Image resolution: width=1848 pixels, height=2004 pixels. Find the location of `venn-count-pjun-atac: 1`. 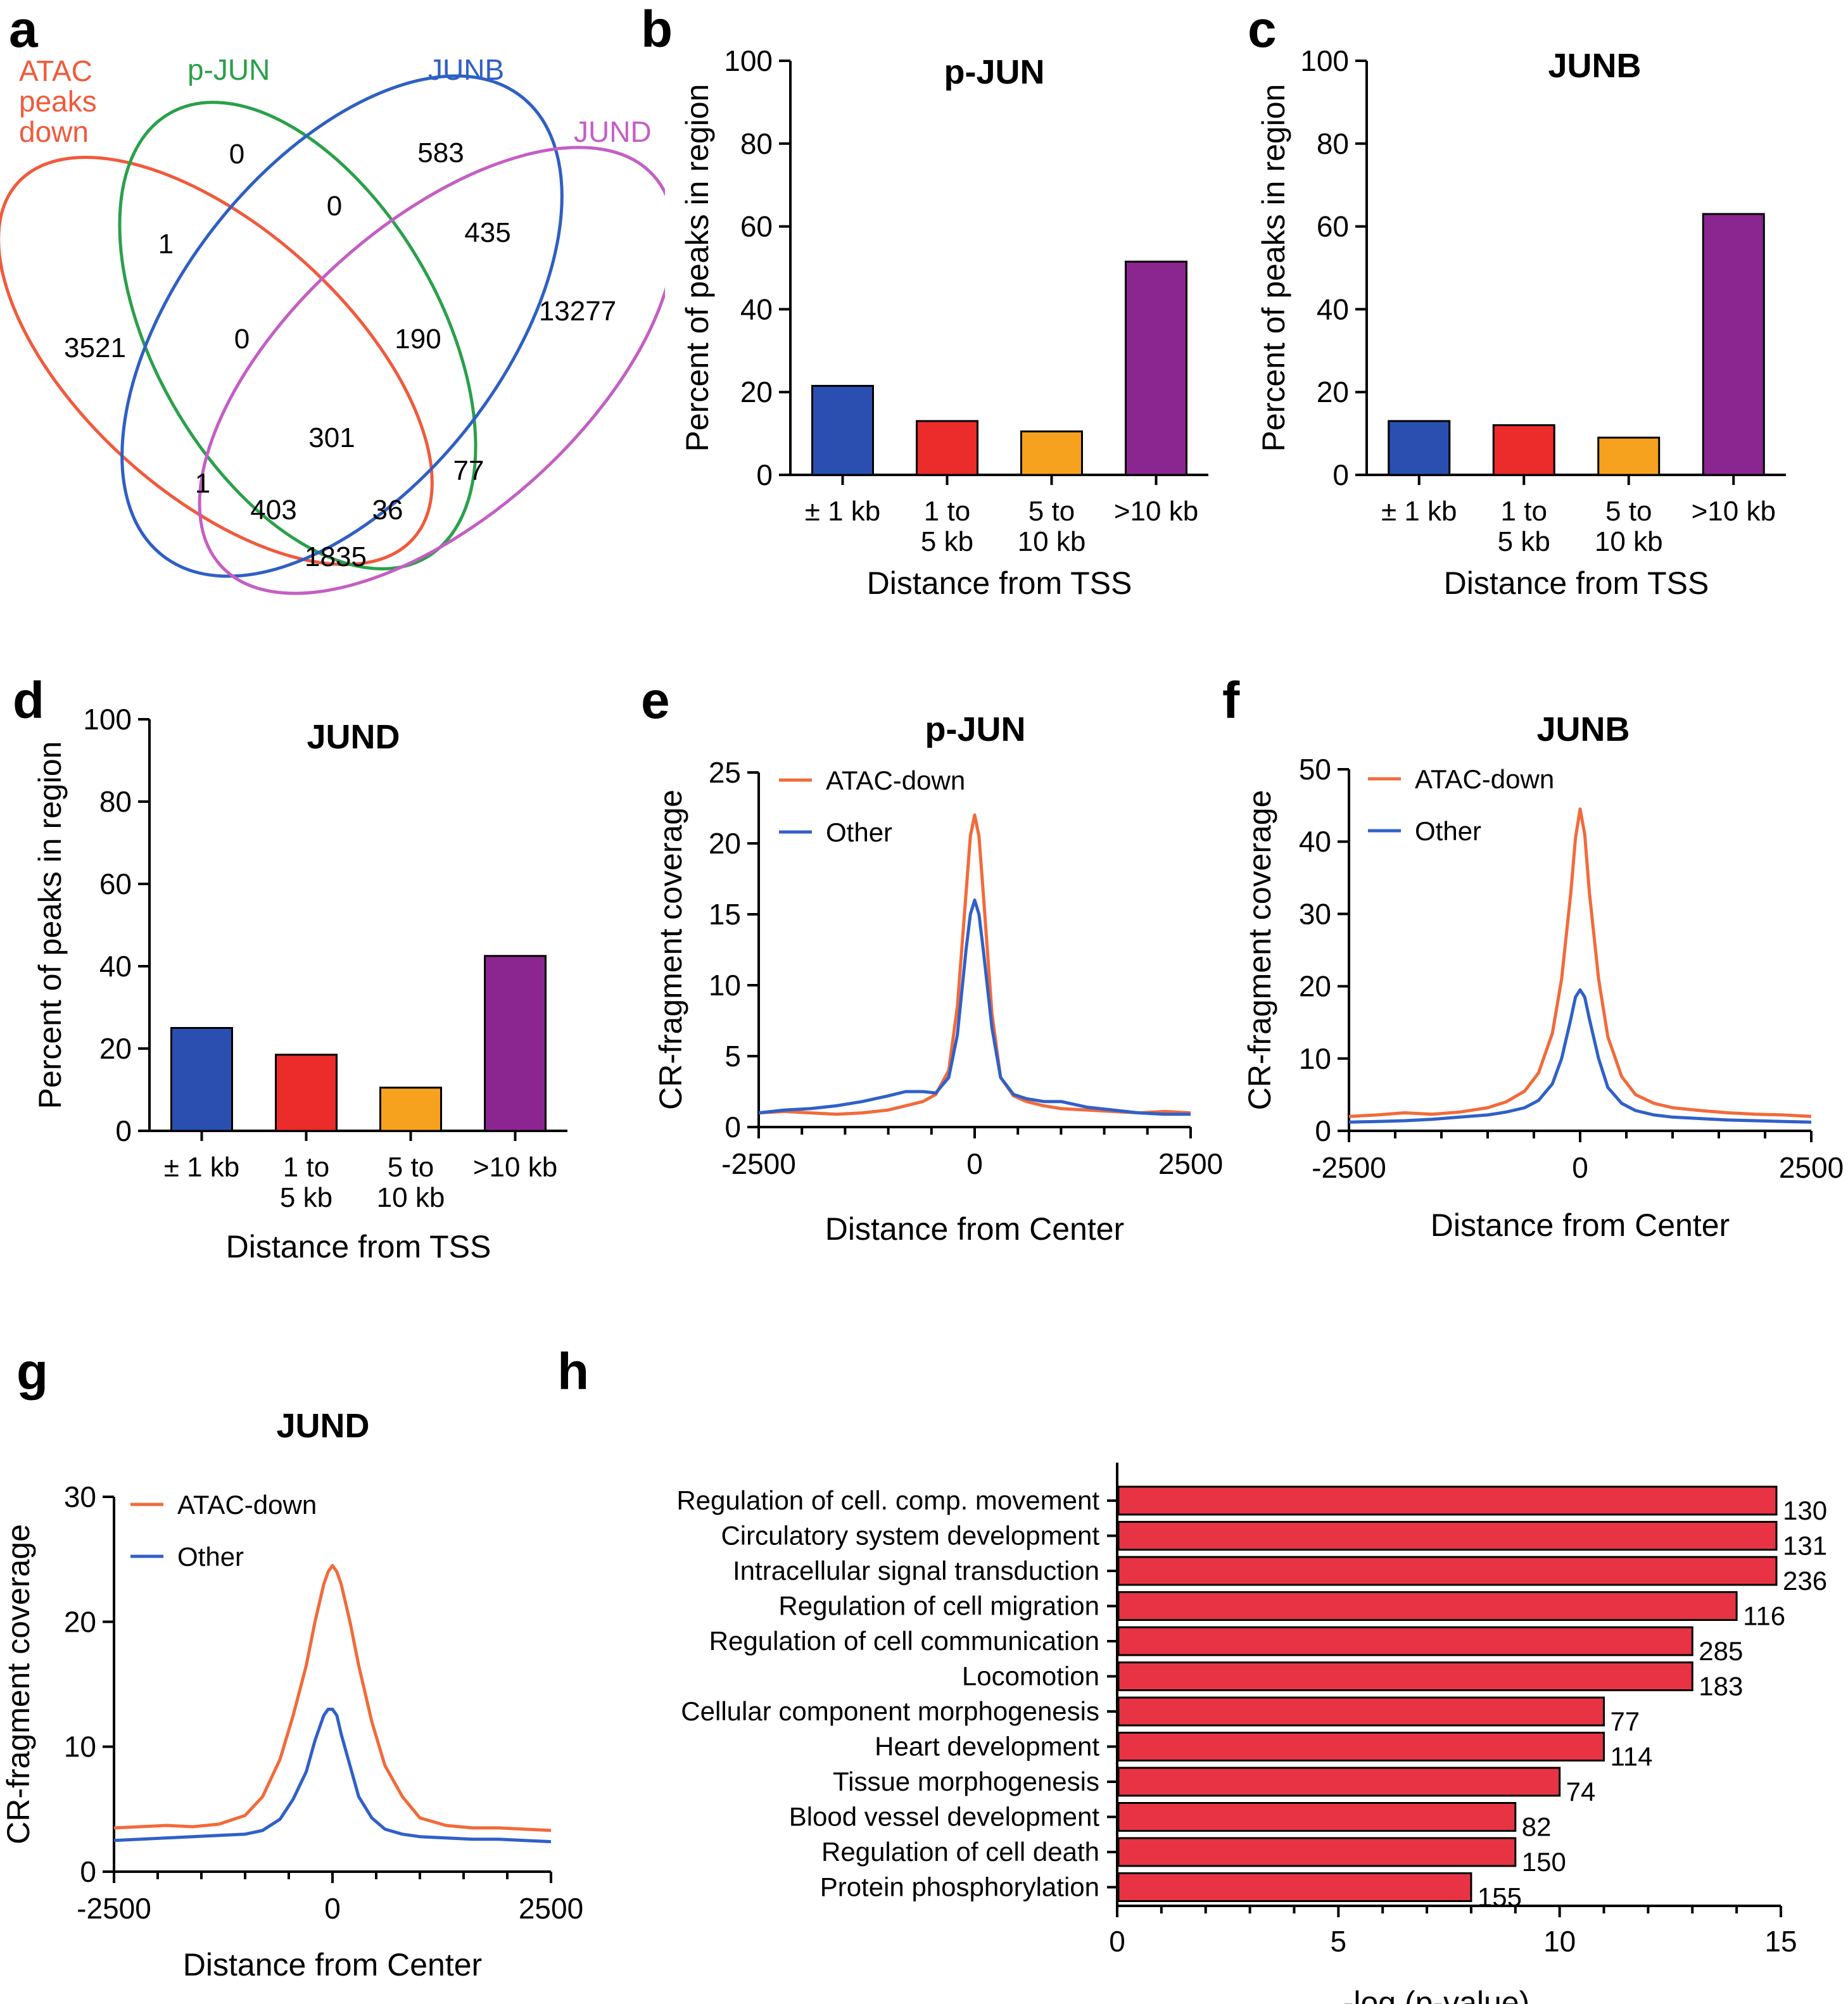

venn-count-pjun-atac: 1 is located at coordinates (166, 244).